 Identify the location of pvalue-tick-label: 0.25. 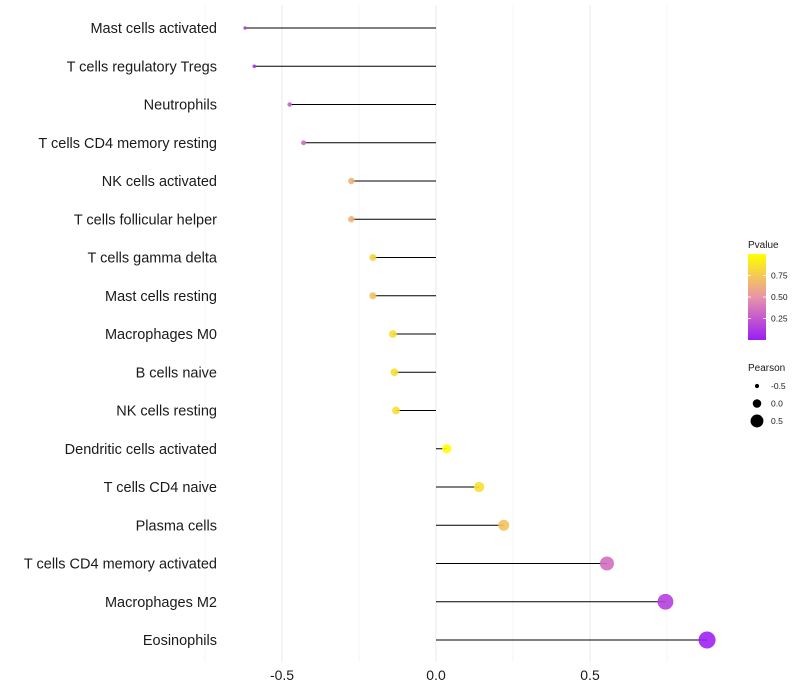
(779, 319).